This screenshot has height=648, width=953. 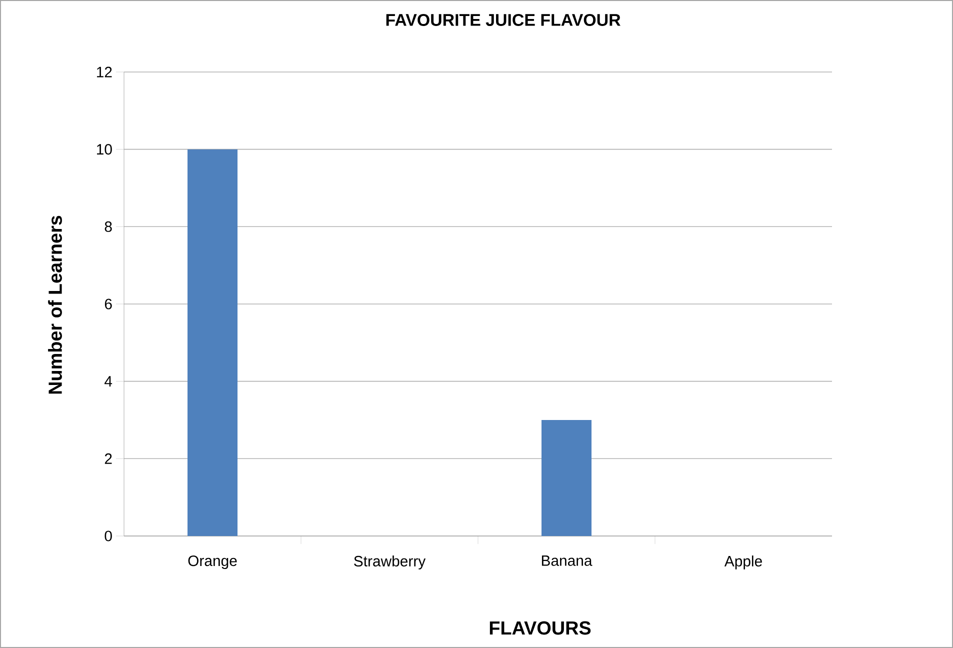 I want to click on chart-title: FAVOURITE JUICE FLAVOUR, so click(x=503, y=20).